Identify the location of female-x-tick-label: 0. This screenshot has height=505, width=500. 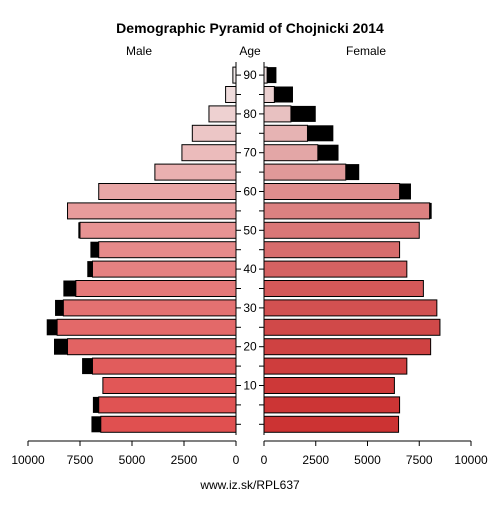
(264, 460).